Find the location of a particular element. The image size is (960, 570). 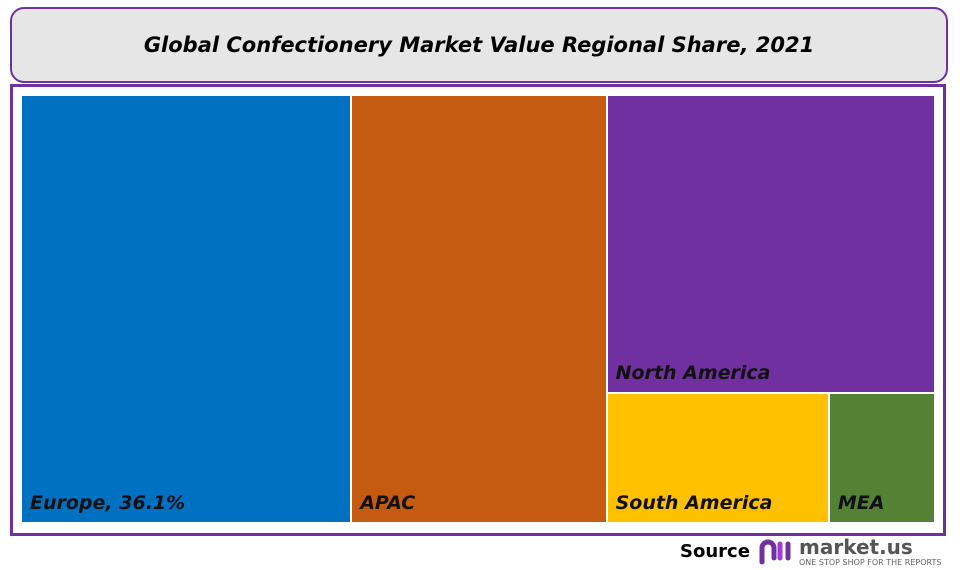

brand-logo: market.us ONE STOP SHOP FOR THE REPORTS is located at coordinates (849, 552).